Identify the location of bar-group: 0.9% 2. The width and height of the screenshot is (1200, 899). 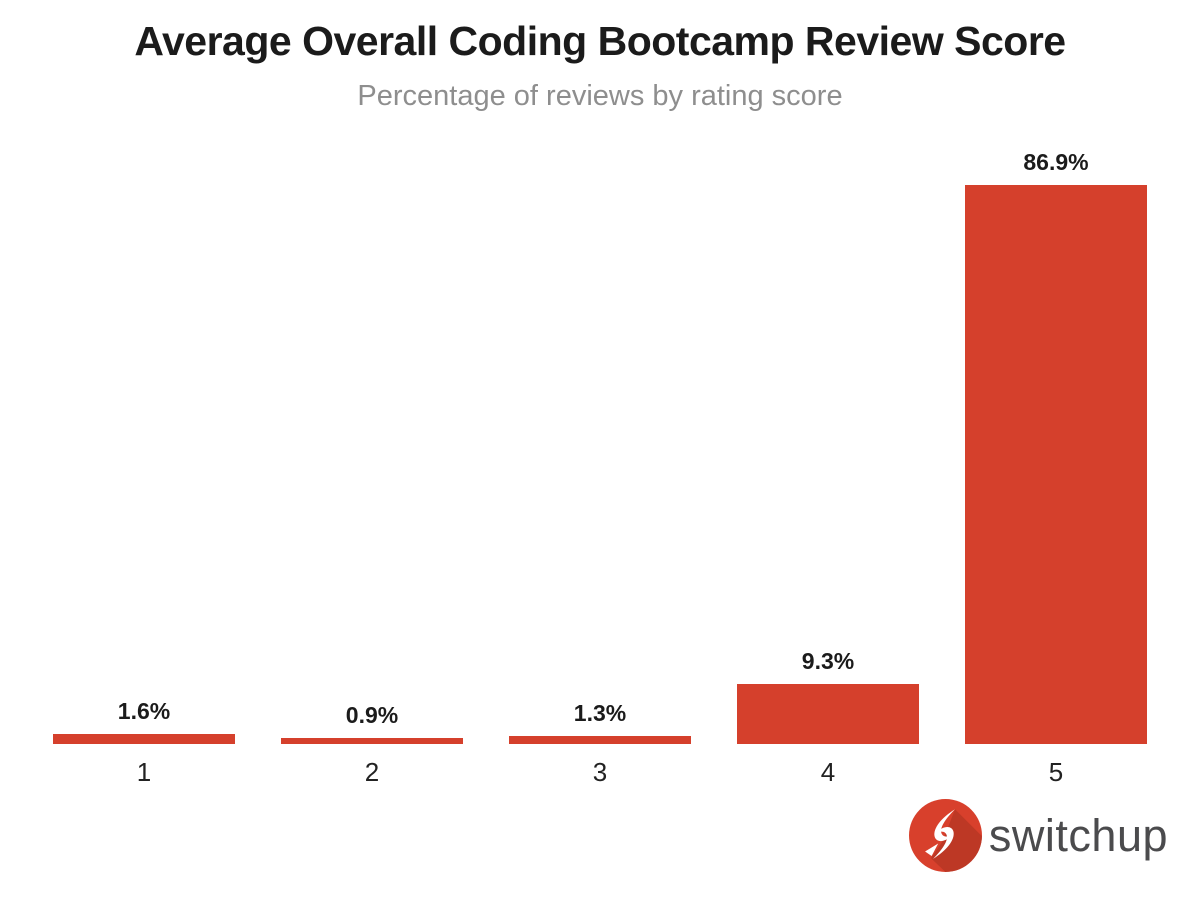
(372, 744).